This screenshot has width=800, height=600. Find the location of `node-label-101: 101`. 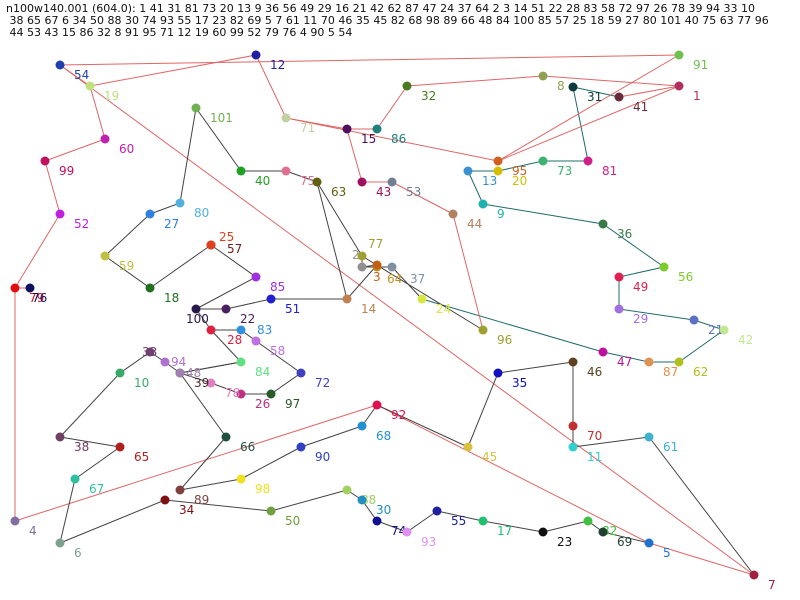

node-label-101: 101 is located at coordinates (221, 118).